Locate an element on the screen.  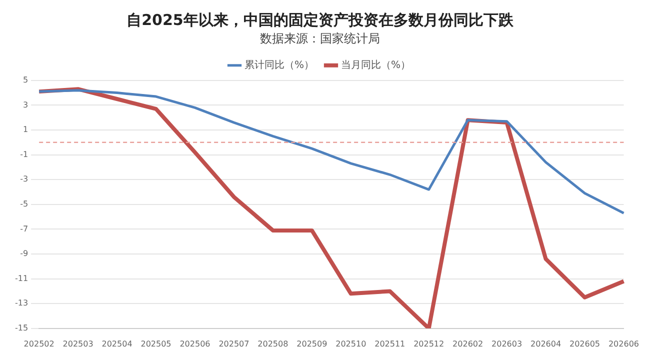
y-tick-label: -15 is located at coordinates (21, 327).